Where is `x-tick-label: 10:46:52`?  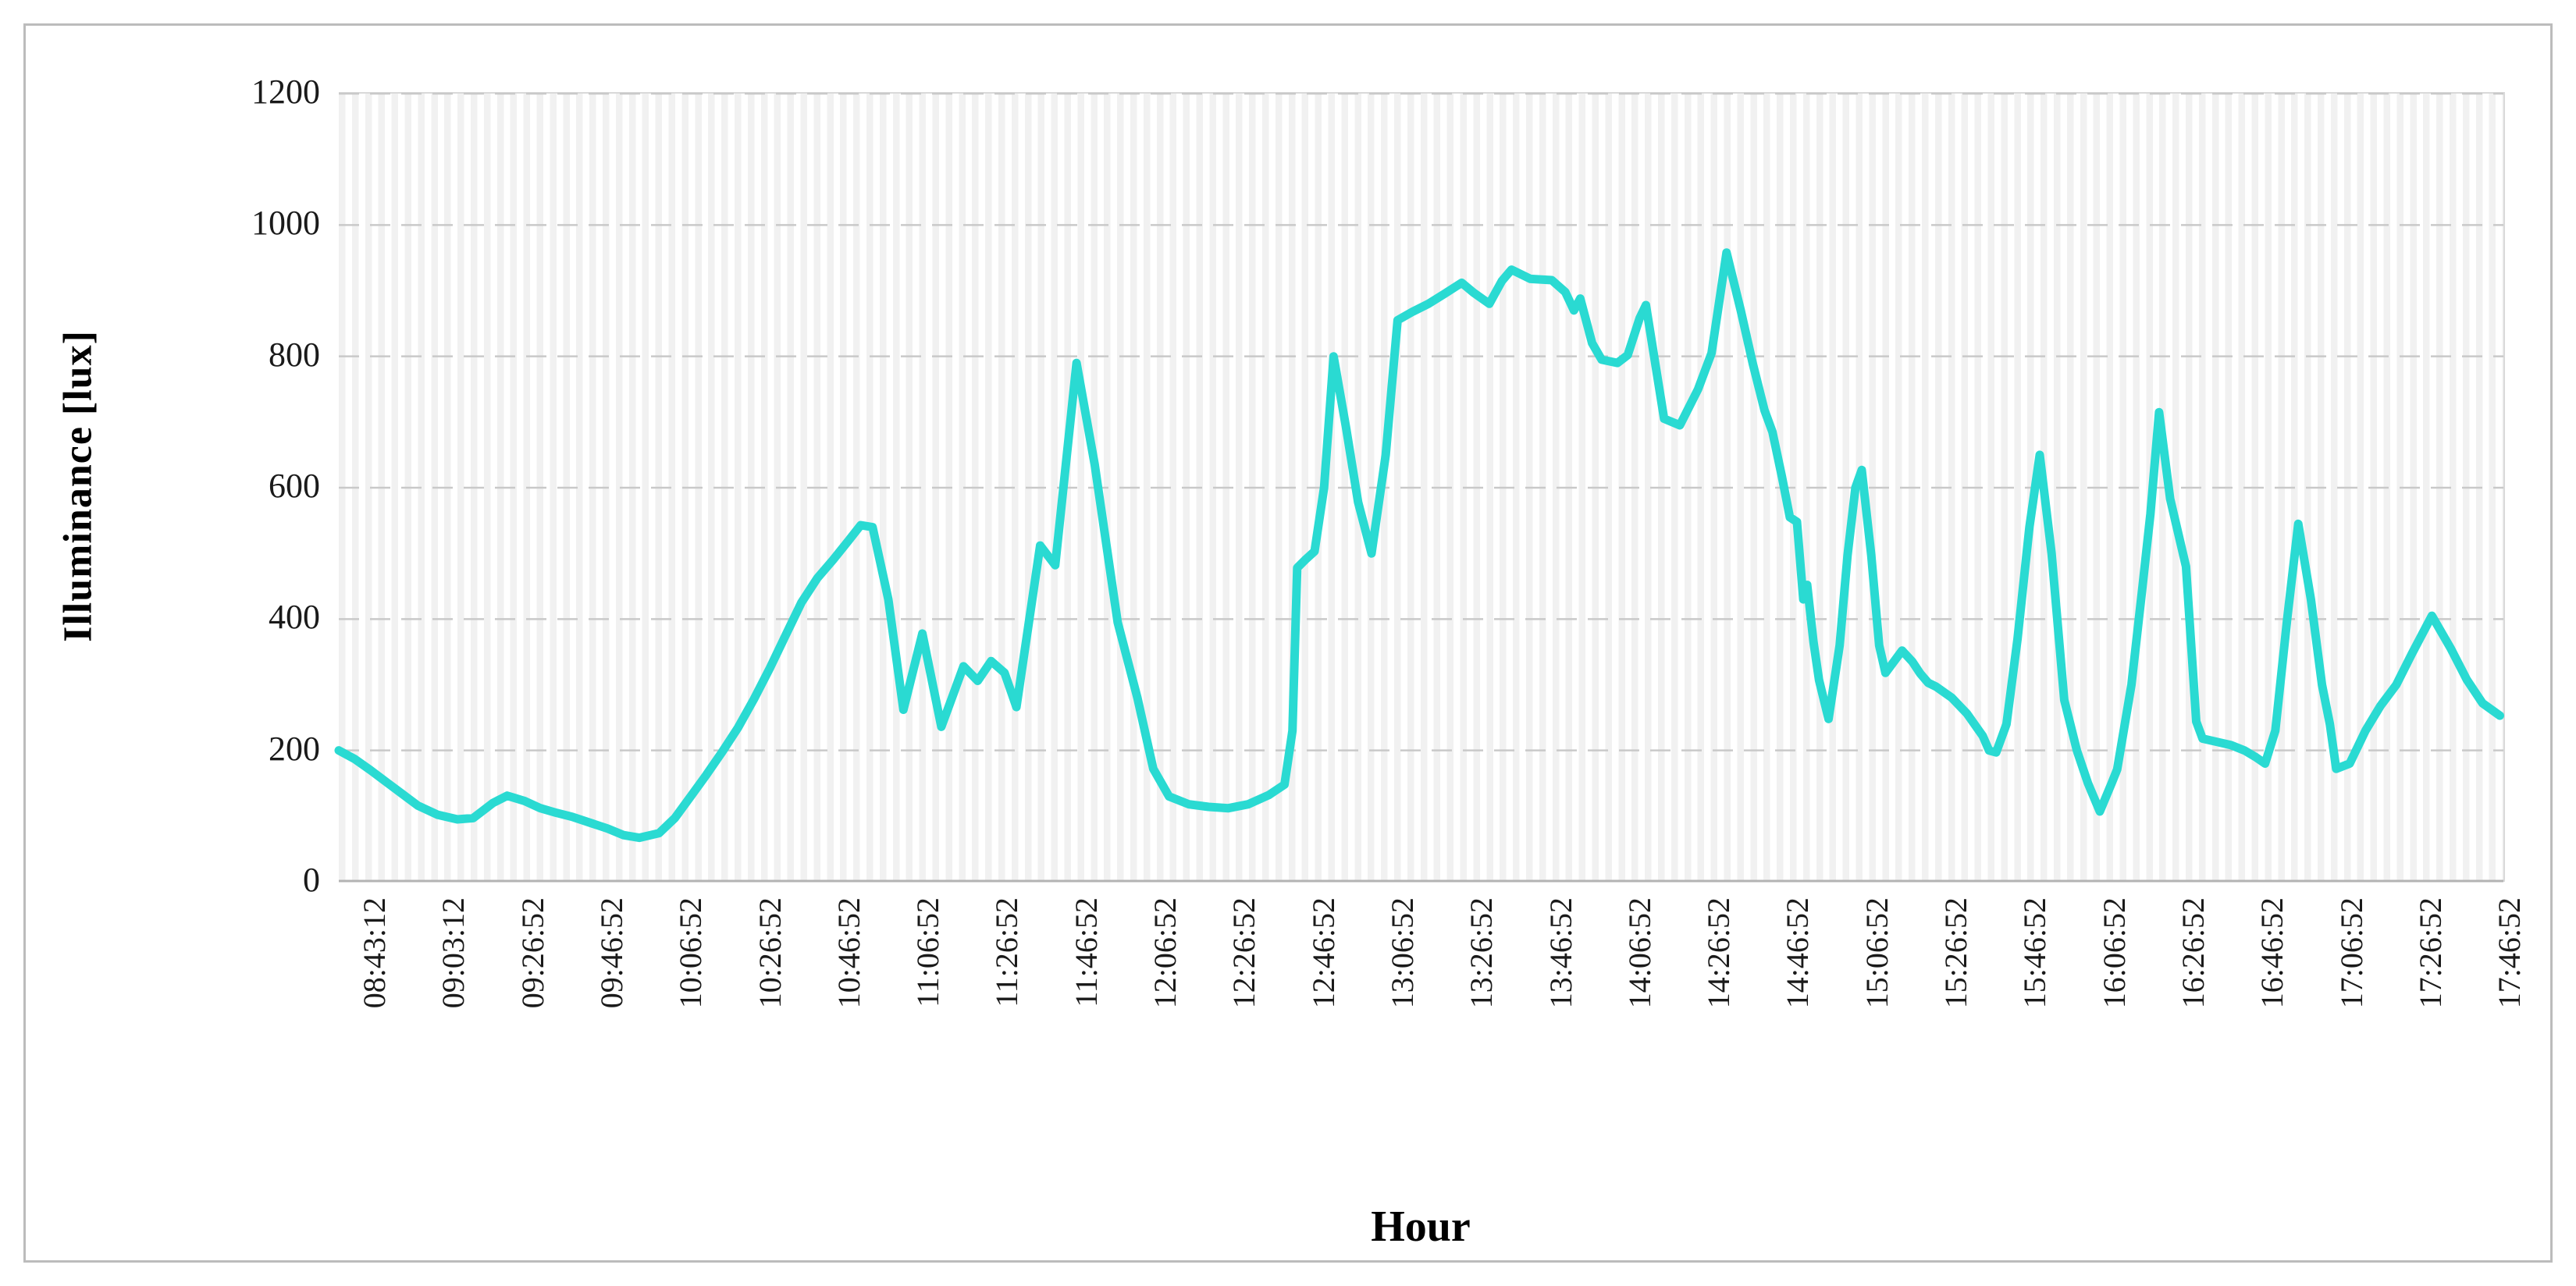
x-tick-label: 10:46:52 is located at coordinates (848, 953).